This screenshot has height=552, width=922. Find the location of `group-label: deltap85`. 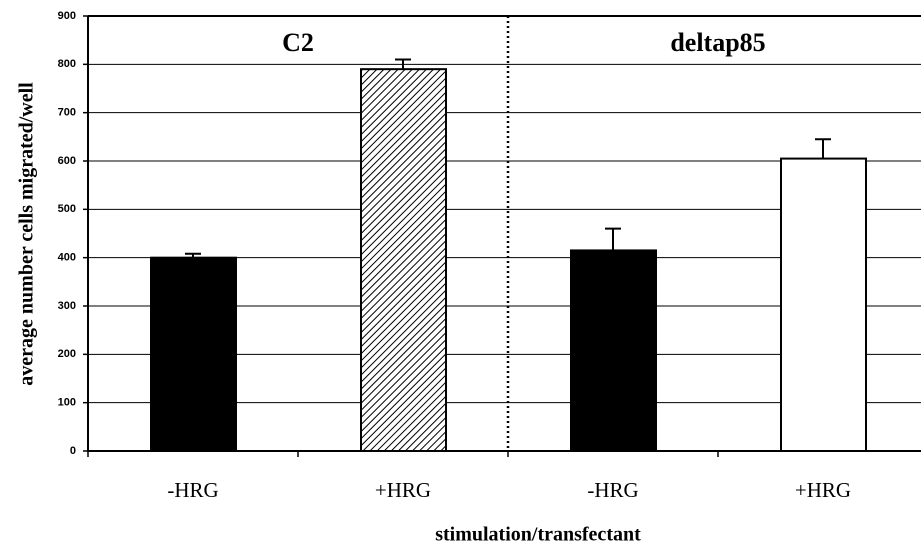

group-label: deltap85 is located at coordinates (717, 42).